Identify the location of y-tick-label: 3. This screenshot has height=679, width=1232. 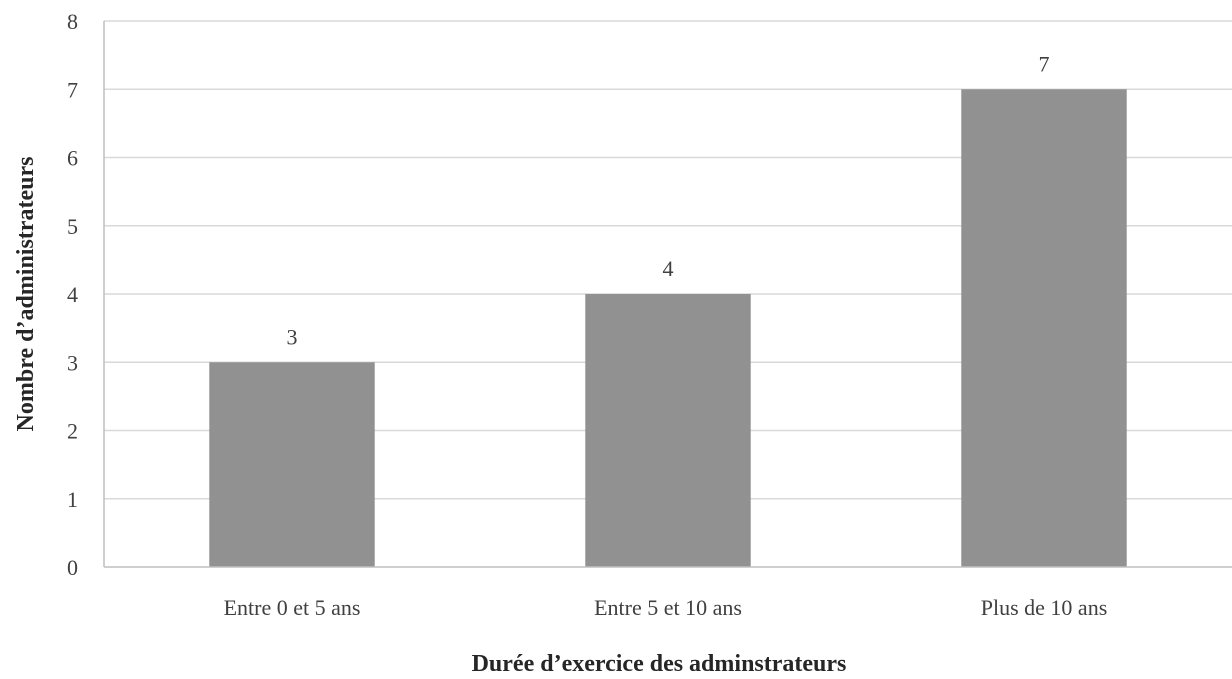
(72, 362).